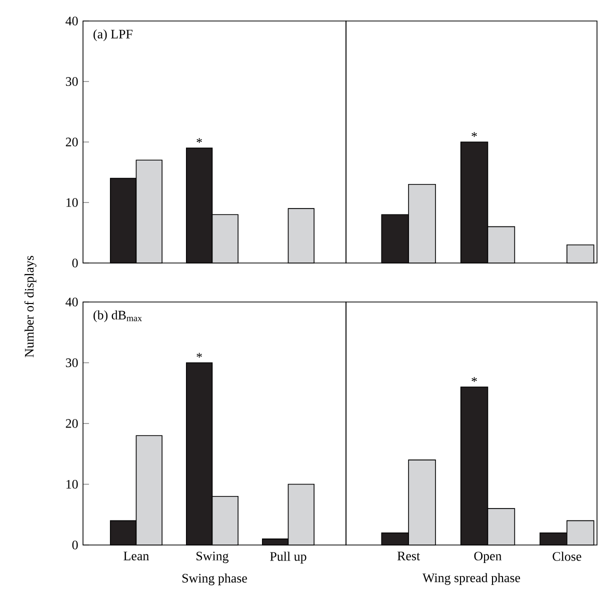 This screenshot has height=613, width=608. Describe the element at coordinates (408, 556) in the screenshot. I see `x-tick-label: Rest` at that location.